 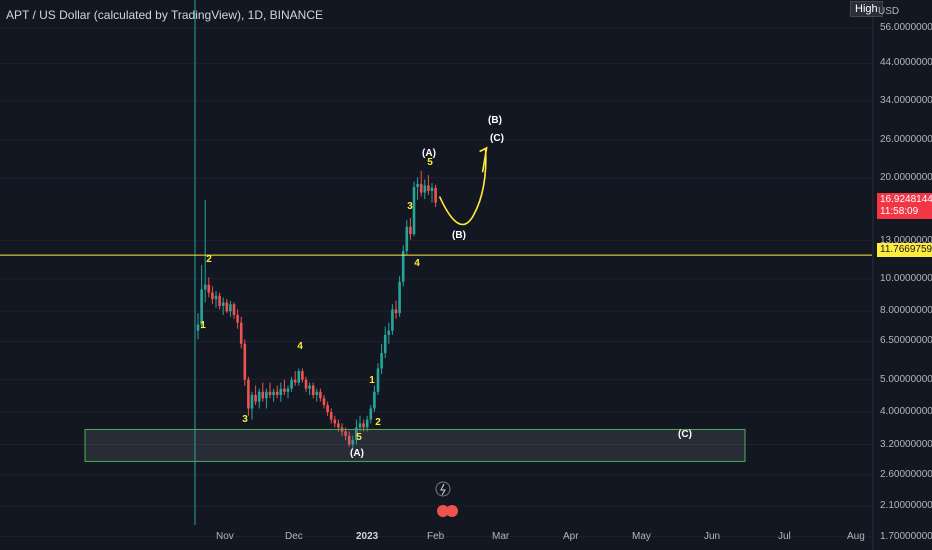 What do you see at coordinates (904, 250) in the screenshot?
I see `level-price-flag: 11.76697594` at bounding box center [904, 250].